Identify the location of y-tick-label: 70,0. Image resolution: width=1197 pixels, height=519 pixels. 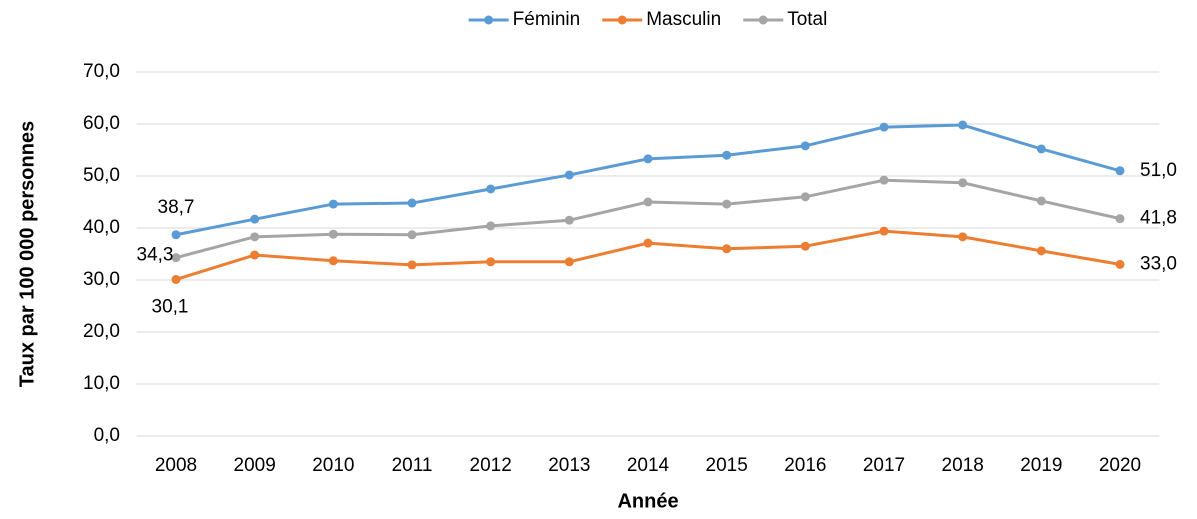
(101, 71).